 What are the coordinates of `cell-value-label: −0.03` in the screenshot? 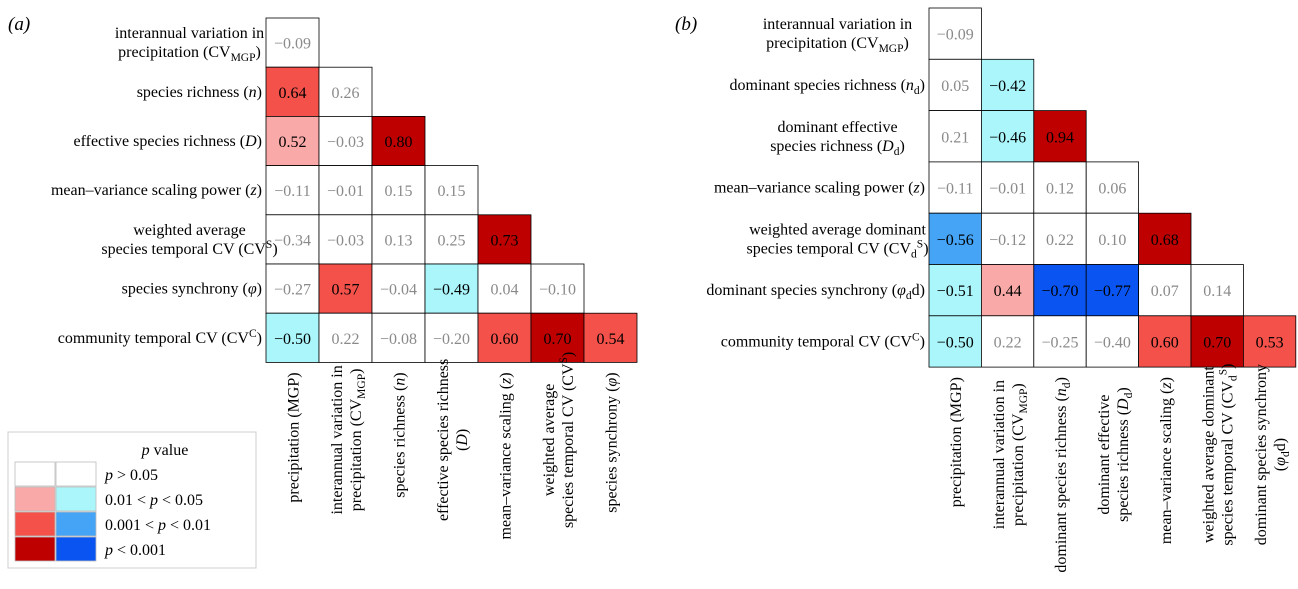 It's located at (345, 240).